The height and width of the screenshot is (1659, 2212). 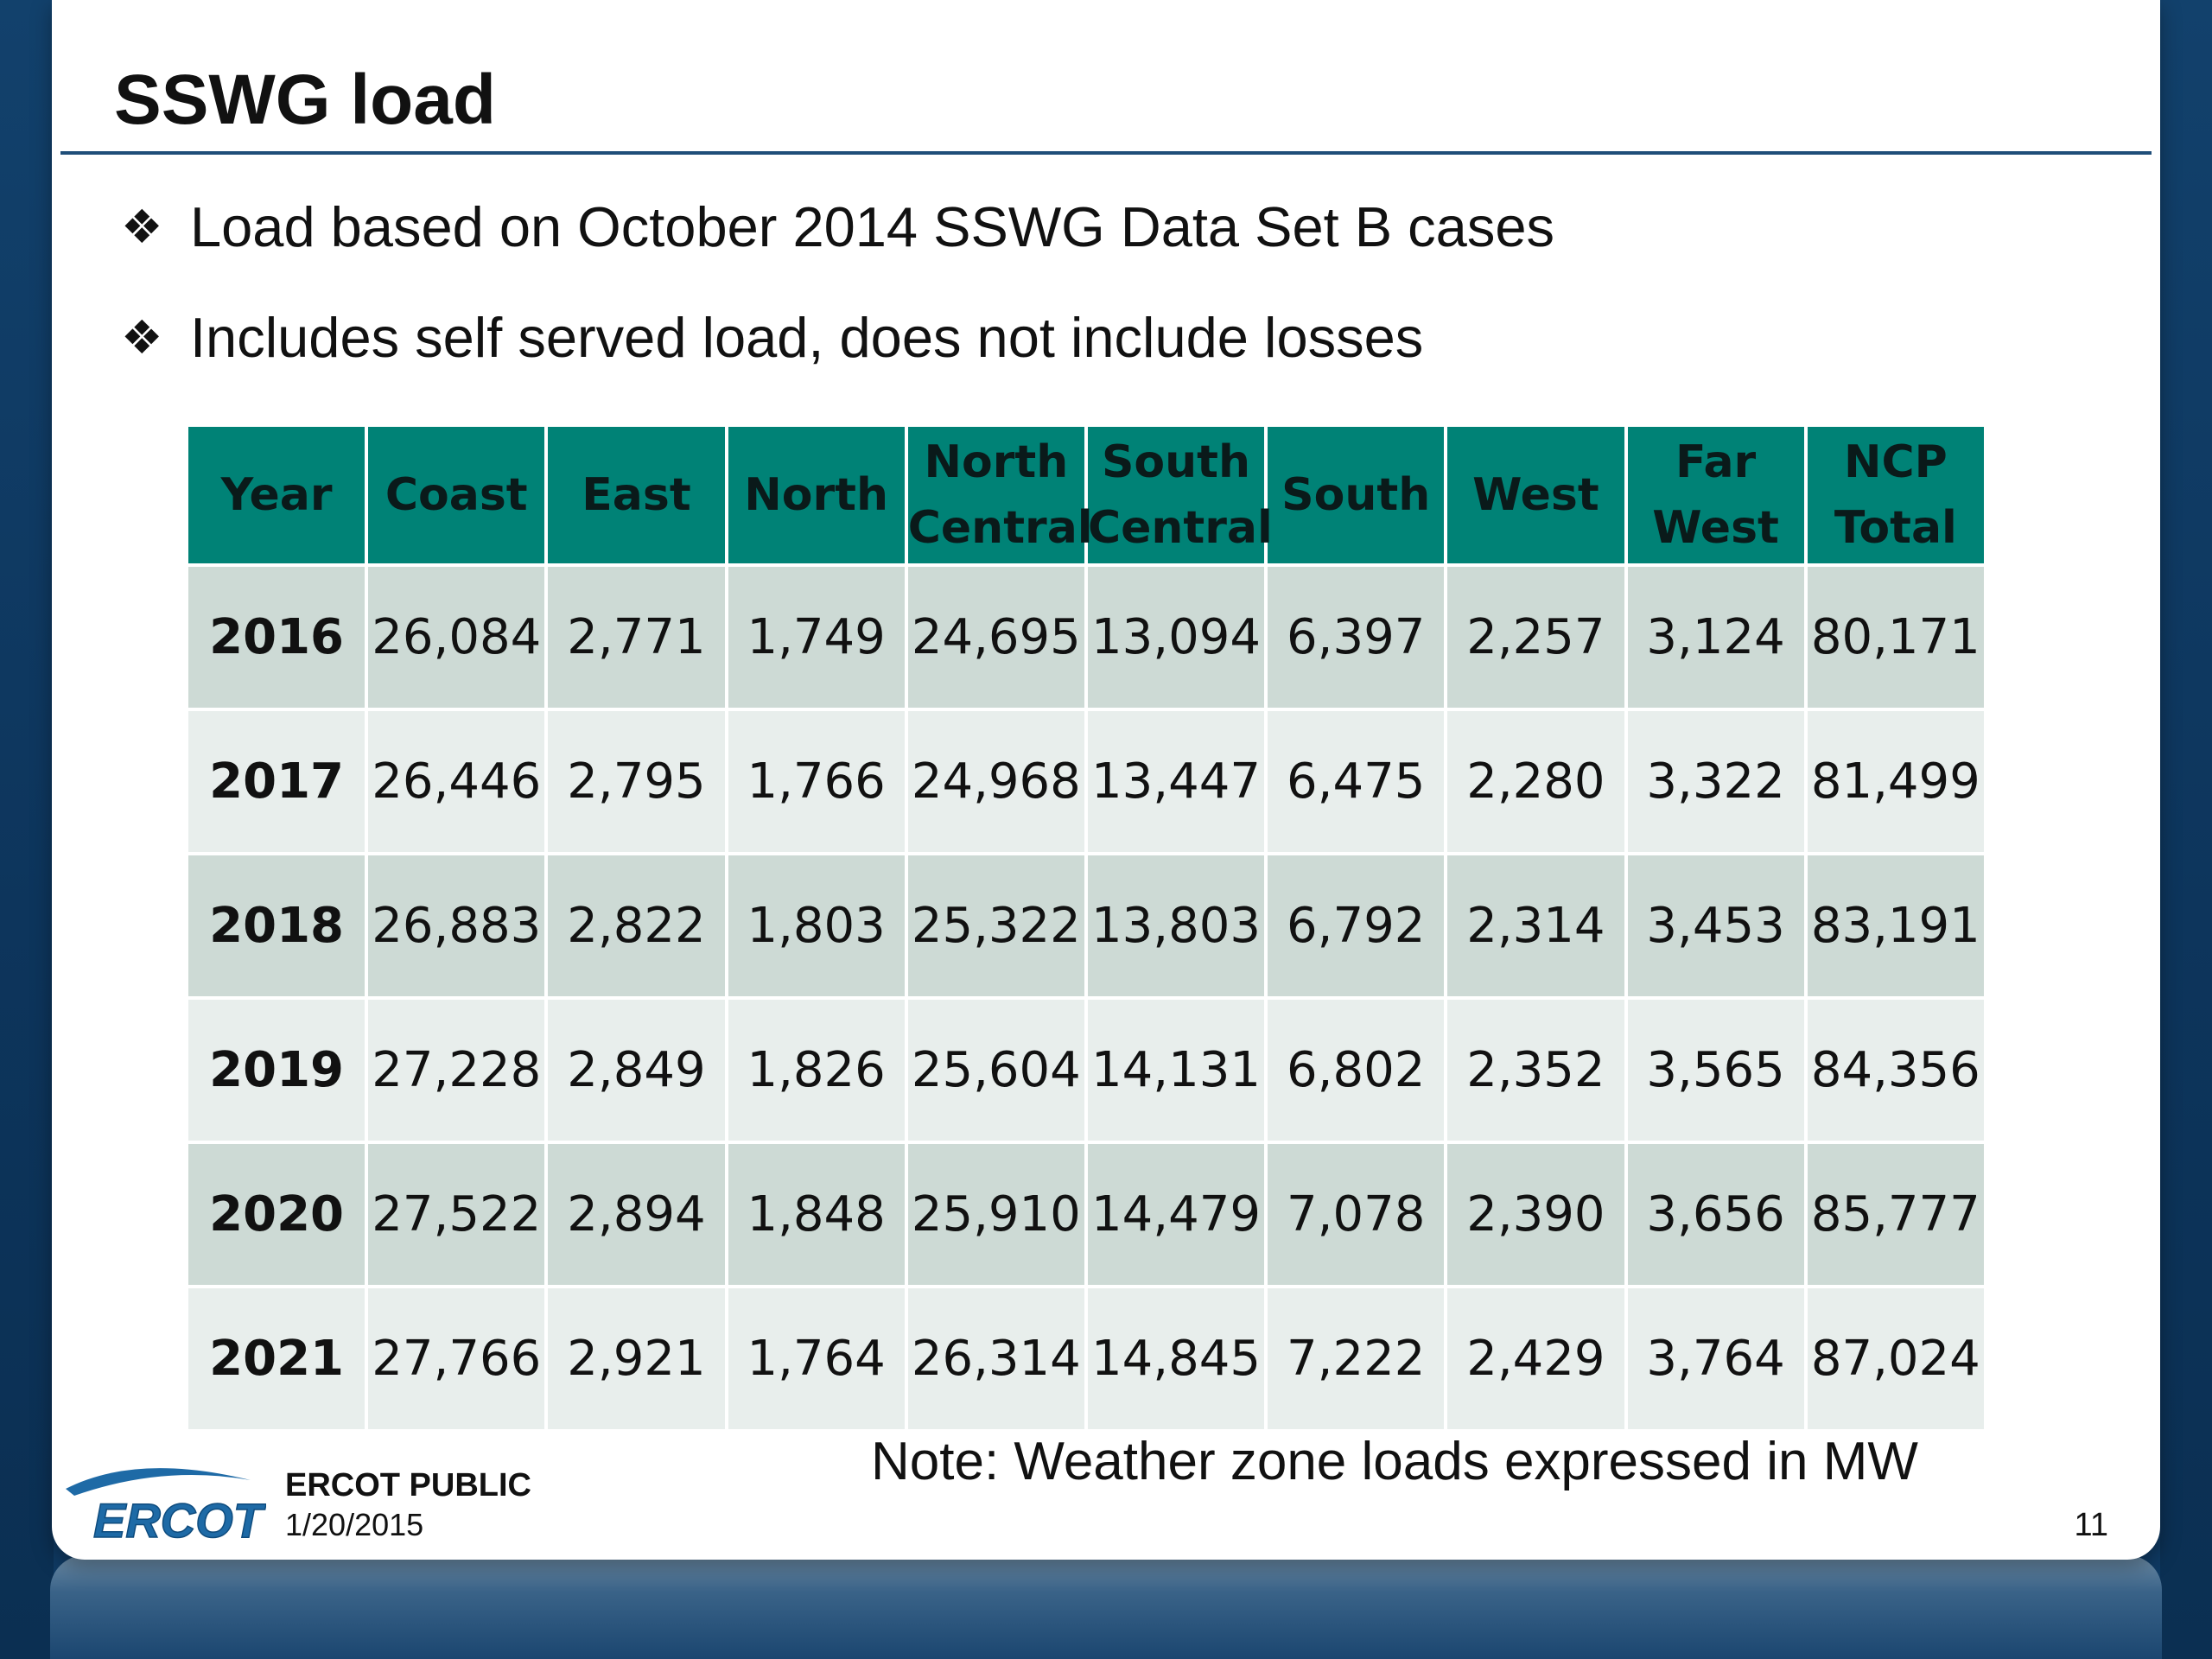 I want to click on cell-year: 2017, so click(x=276, y=781).